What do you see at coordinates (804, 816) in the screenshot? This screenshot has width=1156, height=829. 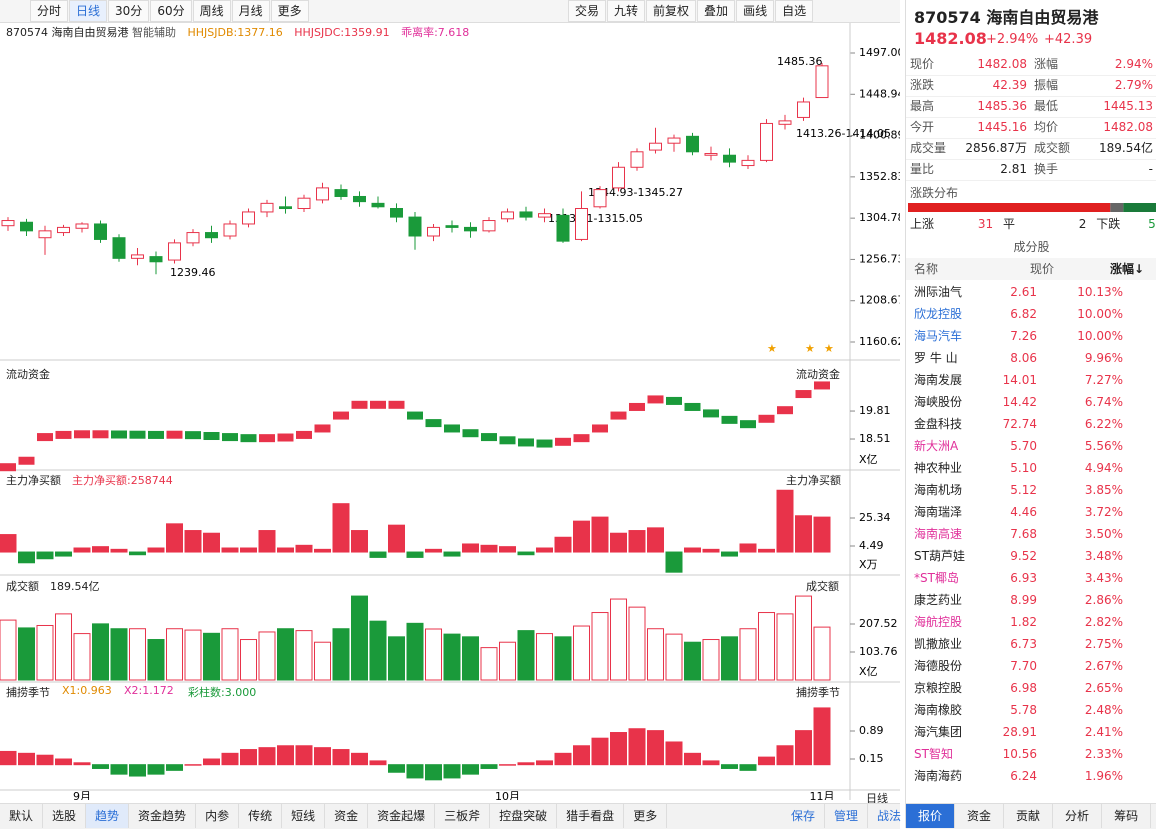 I see `tab: 保存` at bounding box center [804, 816].